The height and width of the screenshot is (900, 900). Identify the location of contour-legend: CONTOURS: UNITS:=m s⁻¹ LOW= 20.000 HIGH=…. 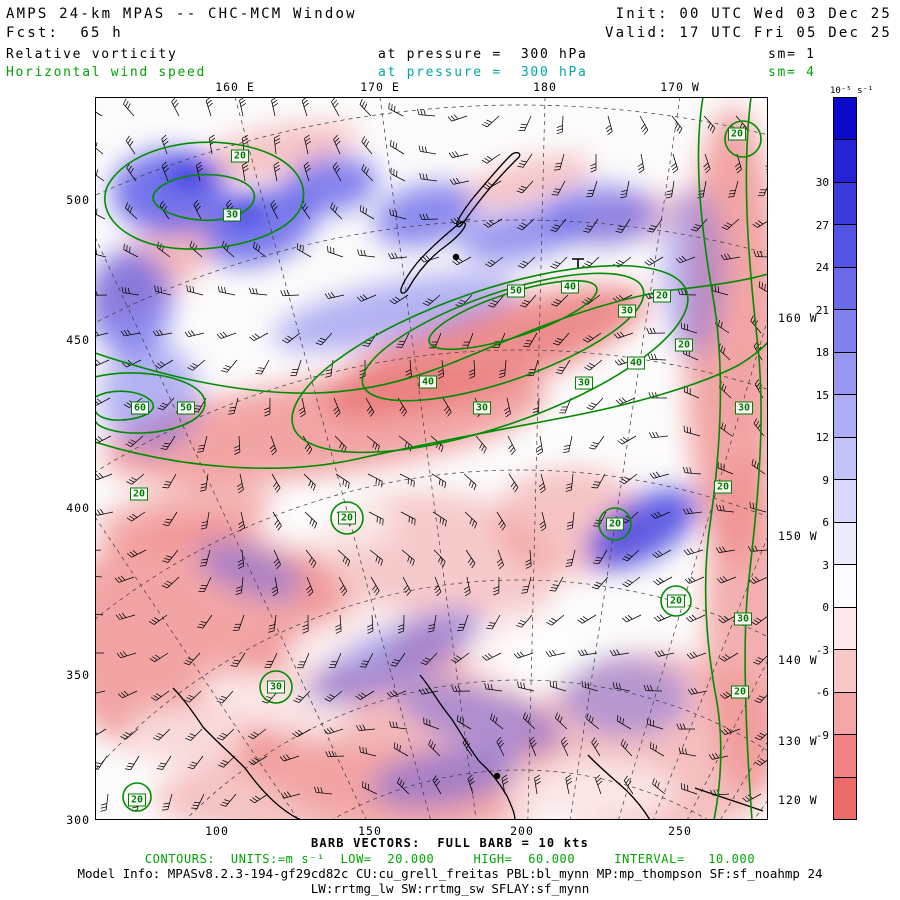
(450, 859).